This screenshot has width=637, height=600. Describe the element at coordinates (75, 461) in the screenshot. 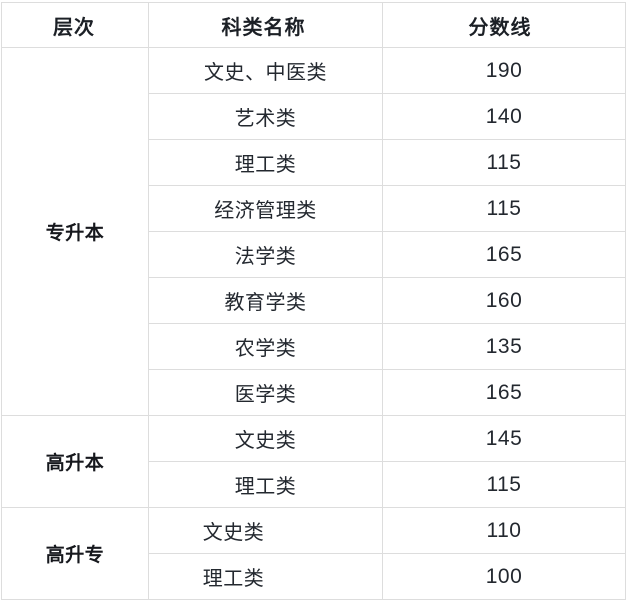

I see `level-cell: 高升本` at that location.